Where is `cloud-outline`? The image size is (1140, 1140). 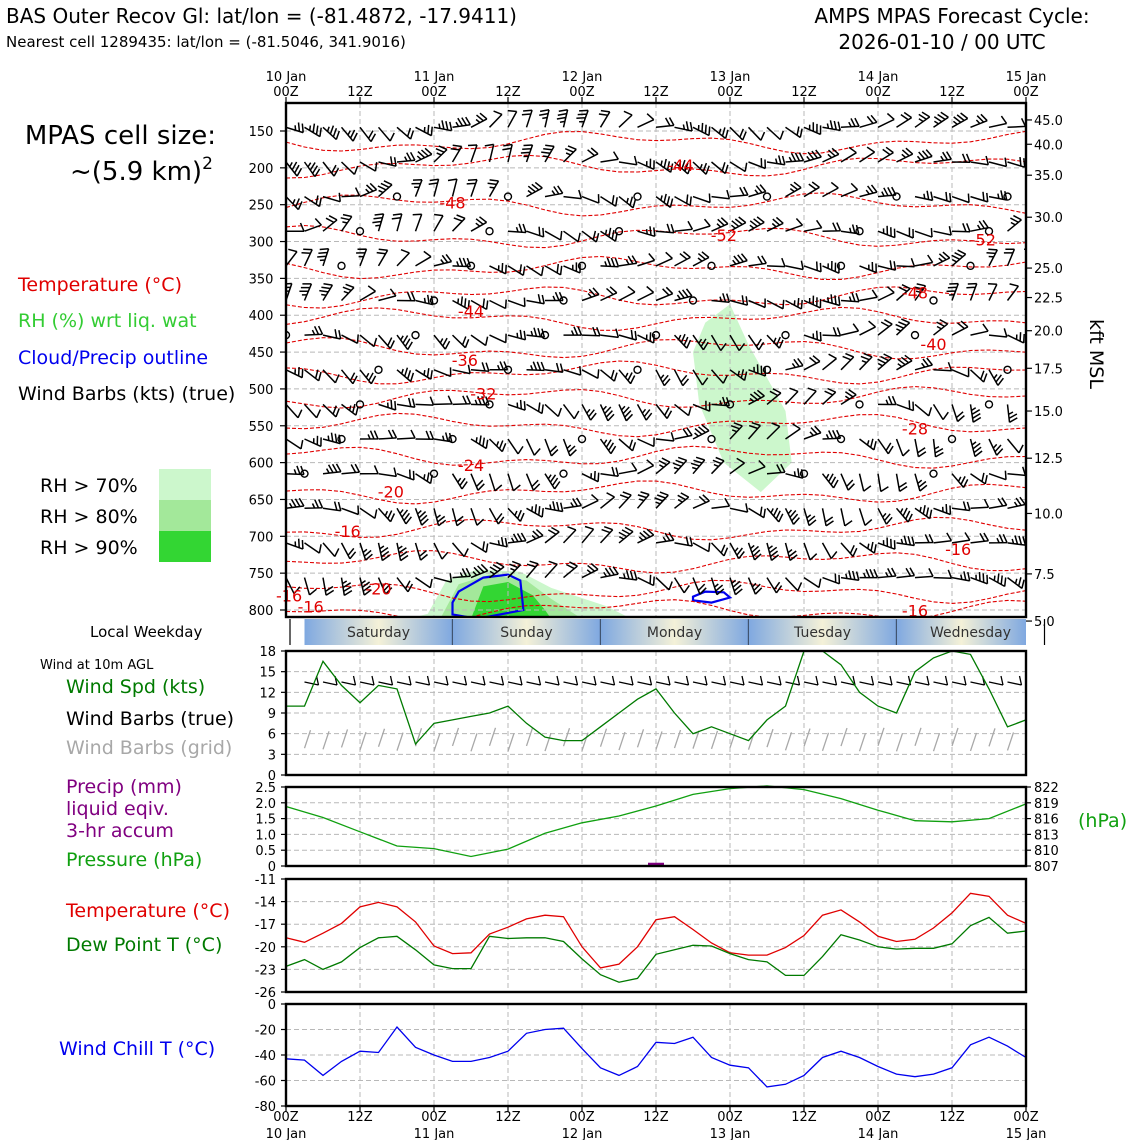
cloud-outline is located at coordinates (712, 597).